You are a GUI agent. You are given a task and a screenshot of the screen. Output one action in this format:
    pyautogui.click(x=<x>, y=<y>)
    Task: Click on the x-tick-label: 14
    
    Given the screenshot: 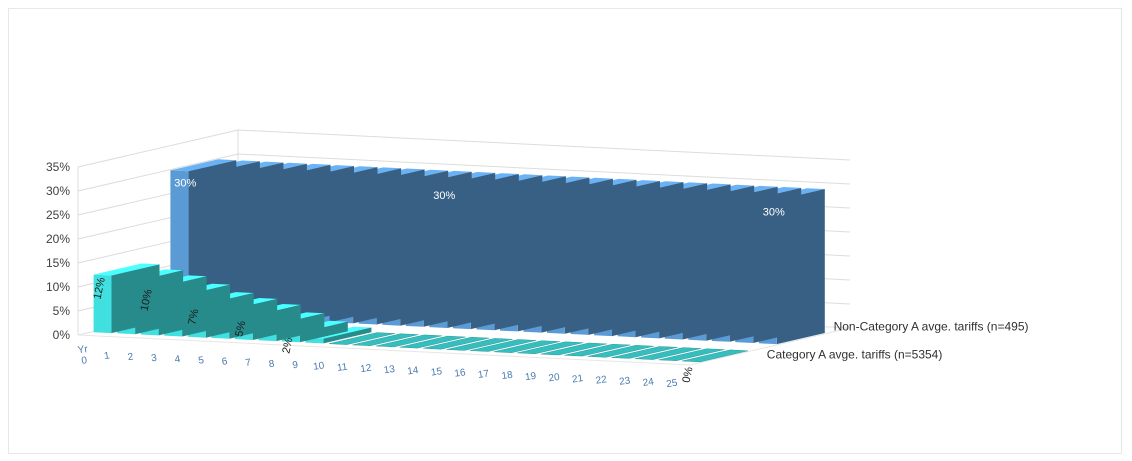 What is the action you would take?
    pyautogui.click(x=413, y=371)
    